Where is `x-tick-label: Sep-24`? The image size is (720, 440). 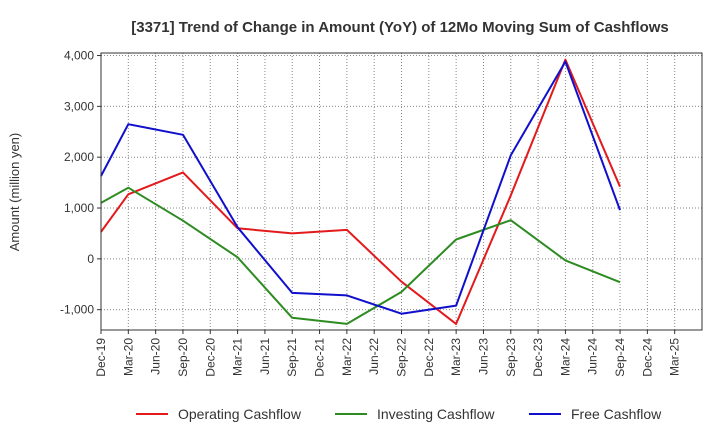 x-tick-label: Sep-24 is located at coordinates (620, 357).